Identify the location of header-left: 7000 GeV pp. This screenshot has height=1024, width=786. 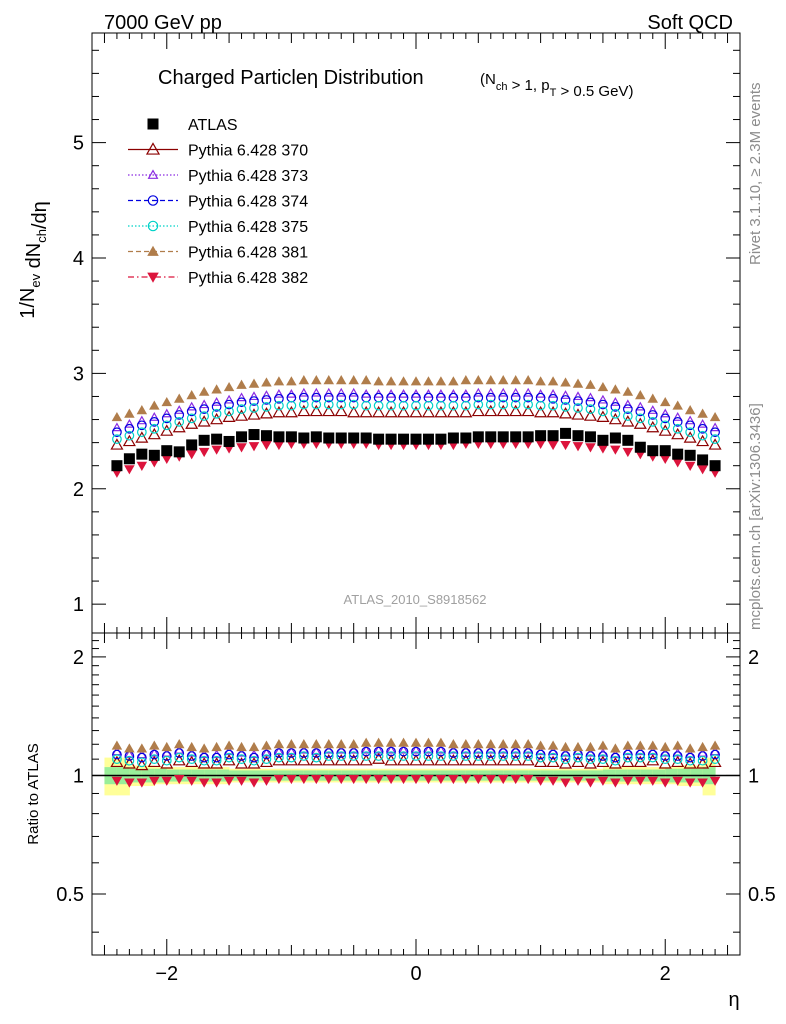
(163, 23).